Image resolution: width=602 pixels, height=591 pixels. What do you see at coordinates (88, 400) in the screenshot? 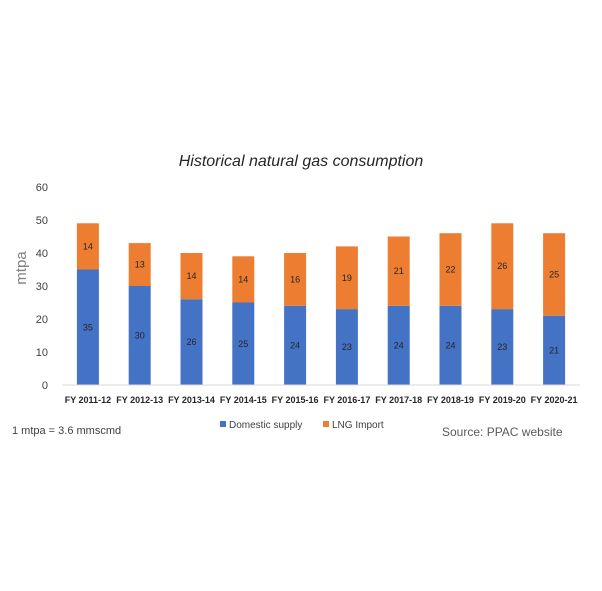
I see `x-tick-label: FY 2011-12` at bounding box center [88, 400].